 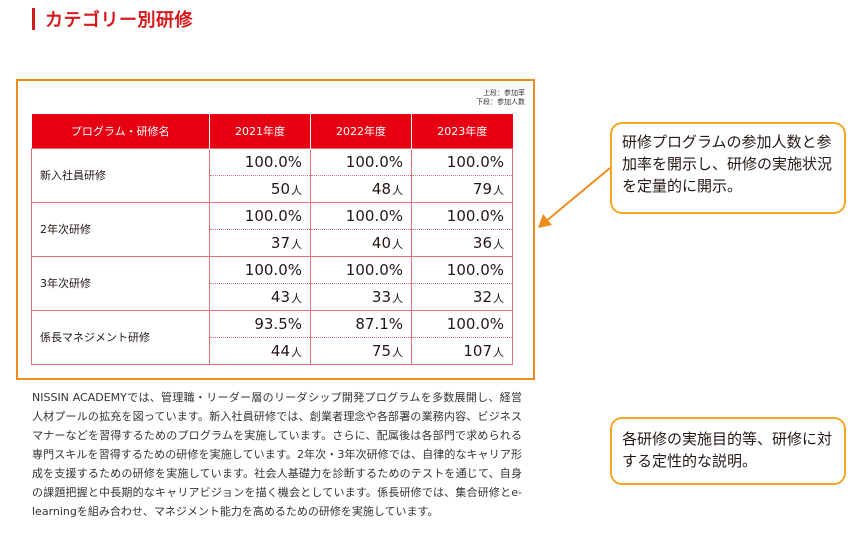 What do you see at coordinates (462, 131) in the screenshot?
I see `header-2023: 2023年度` at bounding box center [462, 131].